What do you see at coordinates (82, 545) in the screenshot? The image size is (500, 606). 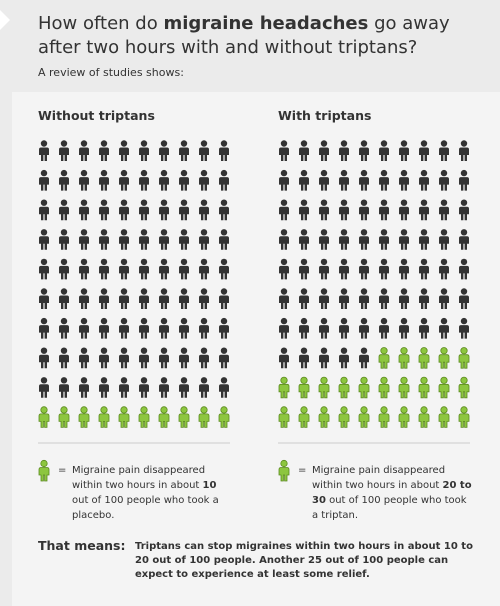 I see `footer-label: That means:` at bounding box center [82, 545].